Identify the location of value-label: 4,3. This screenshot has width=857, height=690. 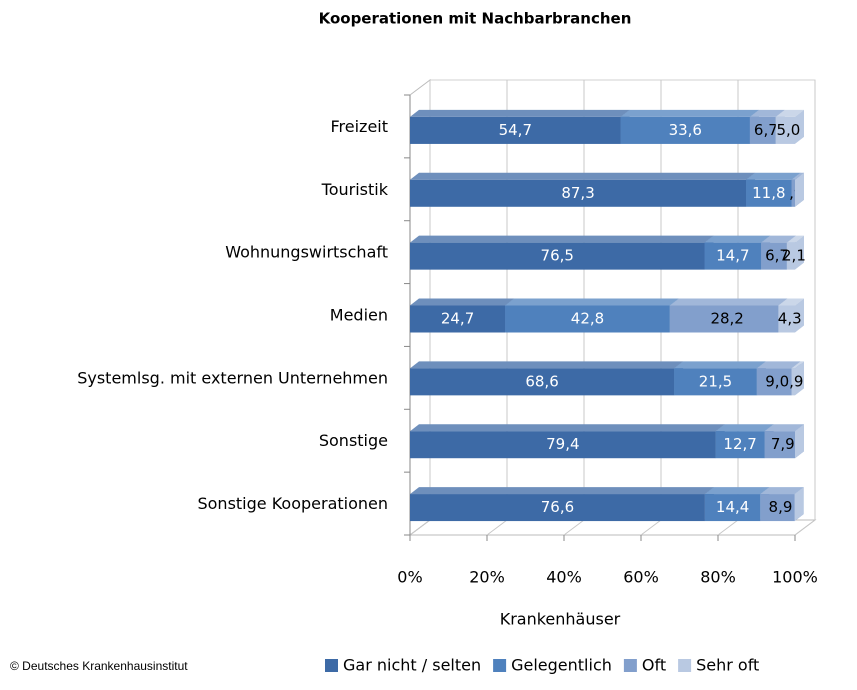
(790, 319).